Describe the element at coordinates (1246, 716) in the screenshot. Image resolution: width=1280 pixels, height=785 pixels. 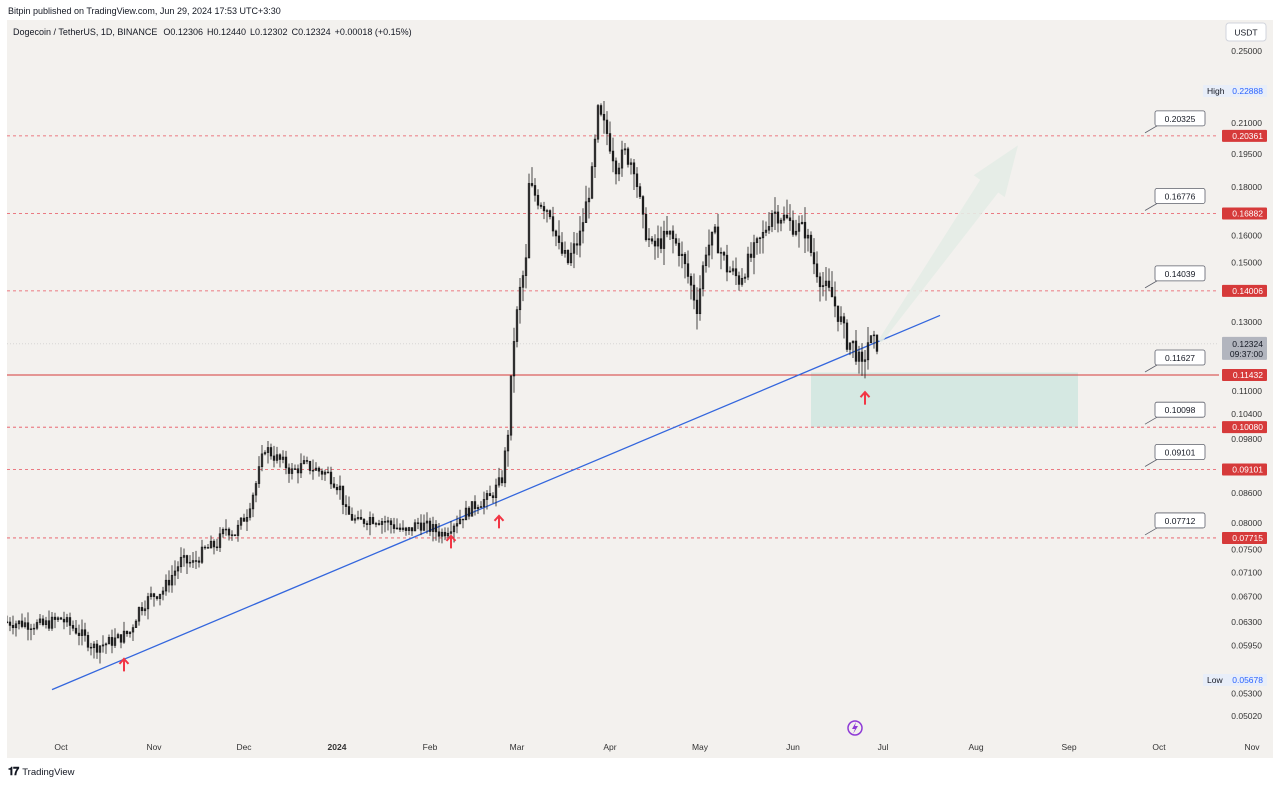
I see `price-tick-label: 0.05020` at that location.